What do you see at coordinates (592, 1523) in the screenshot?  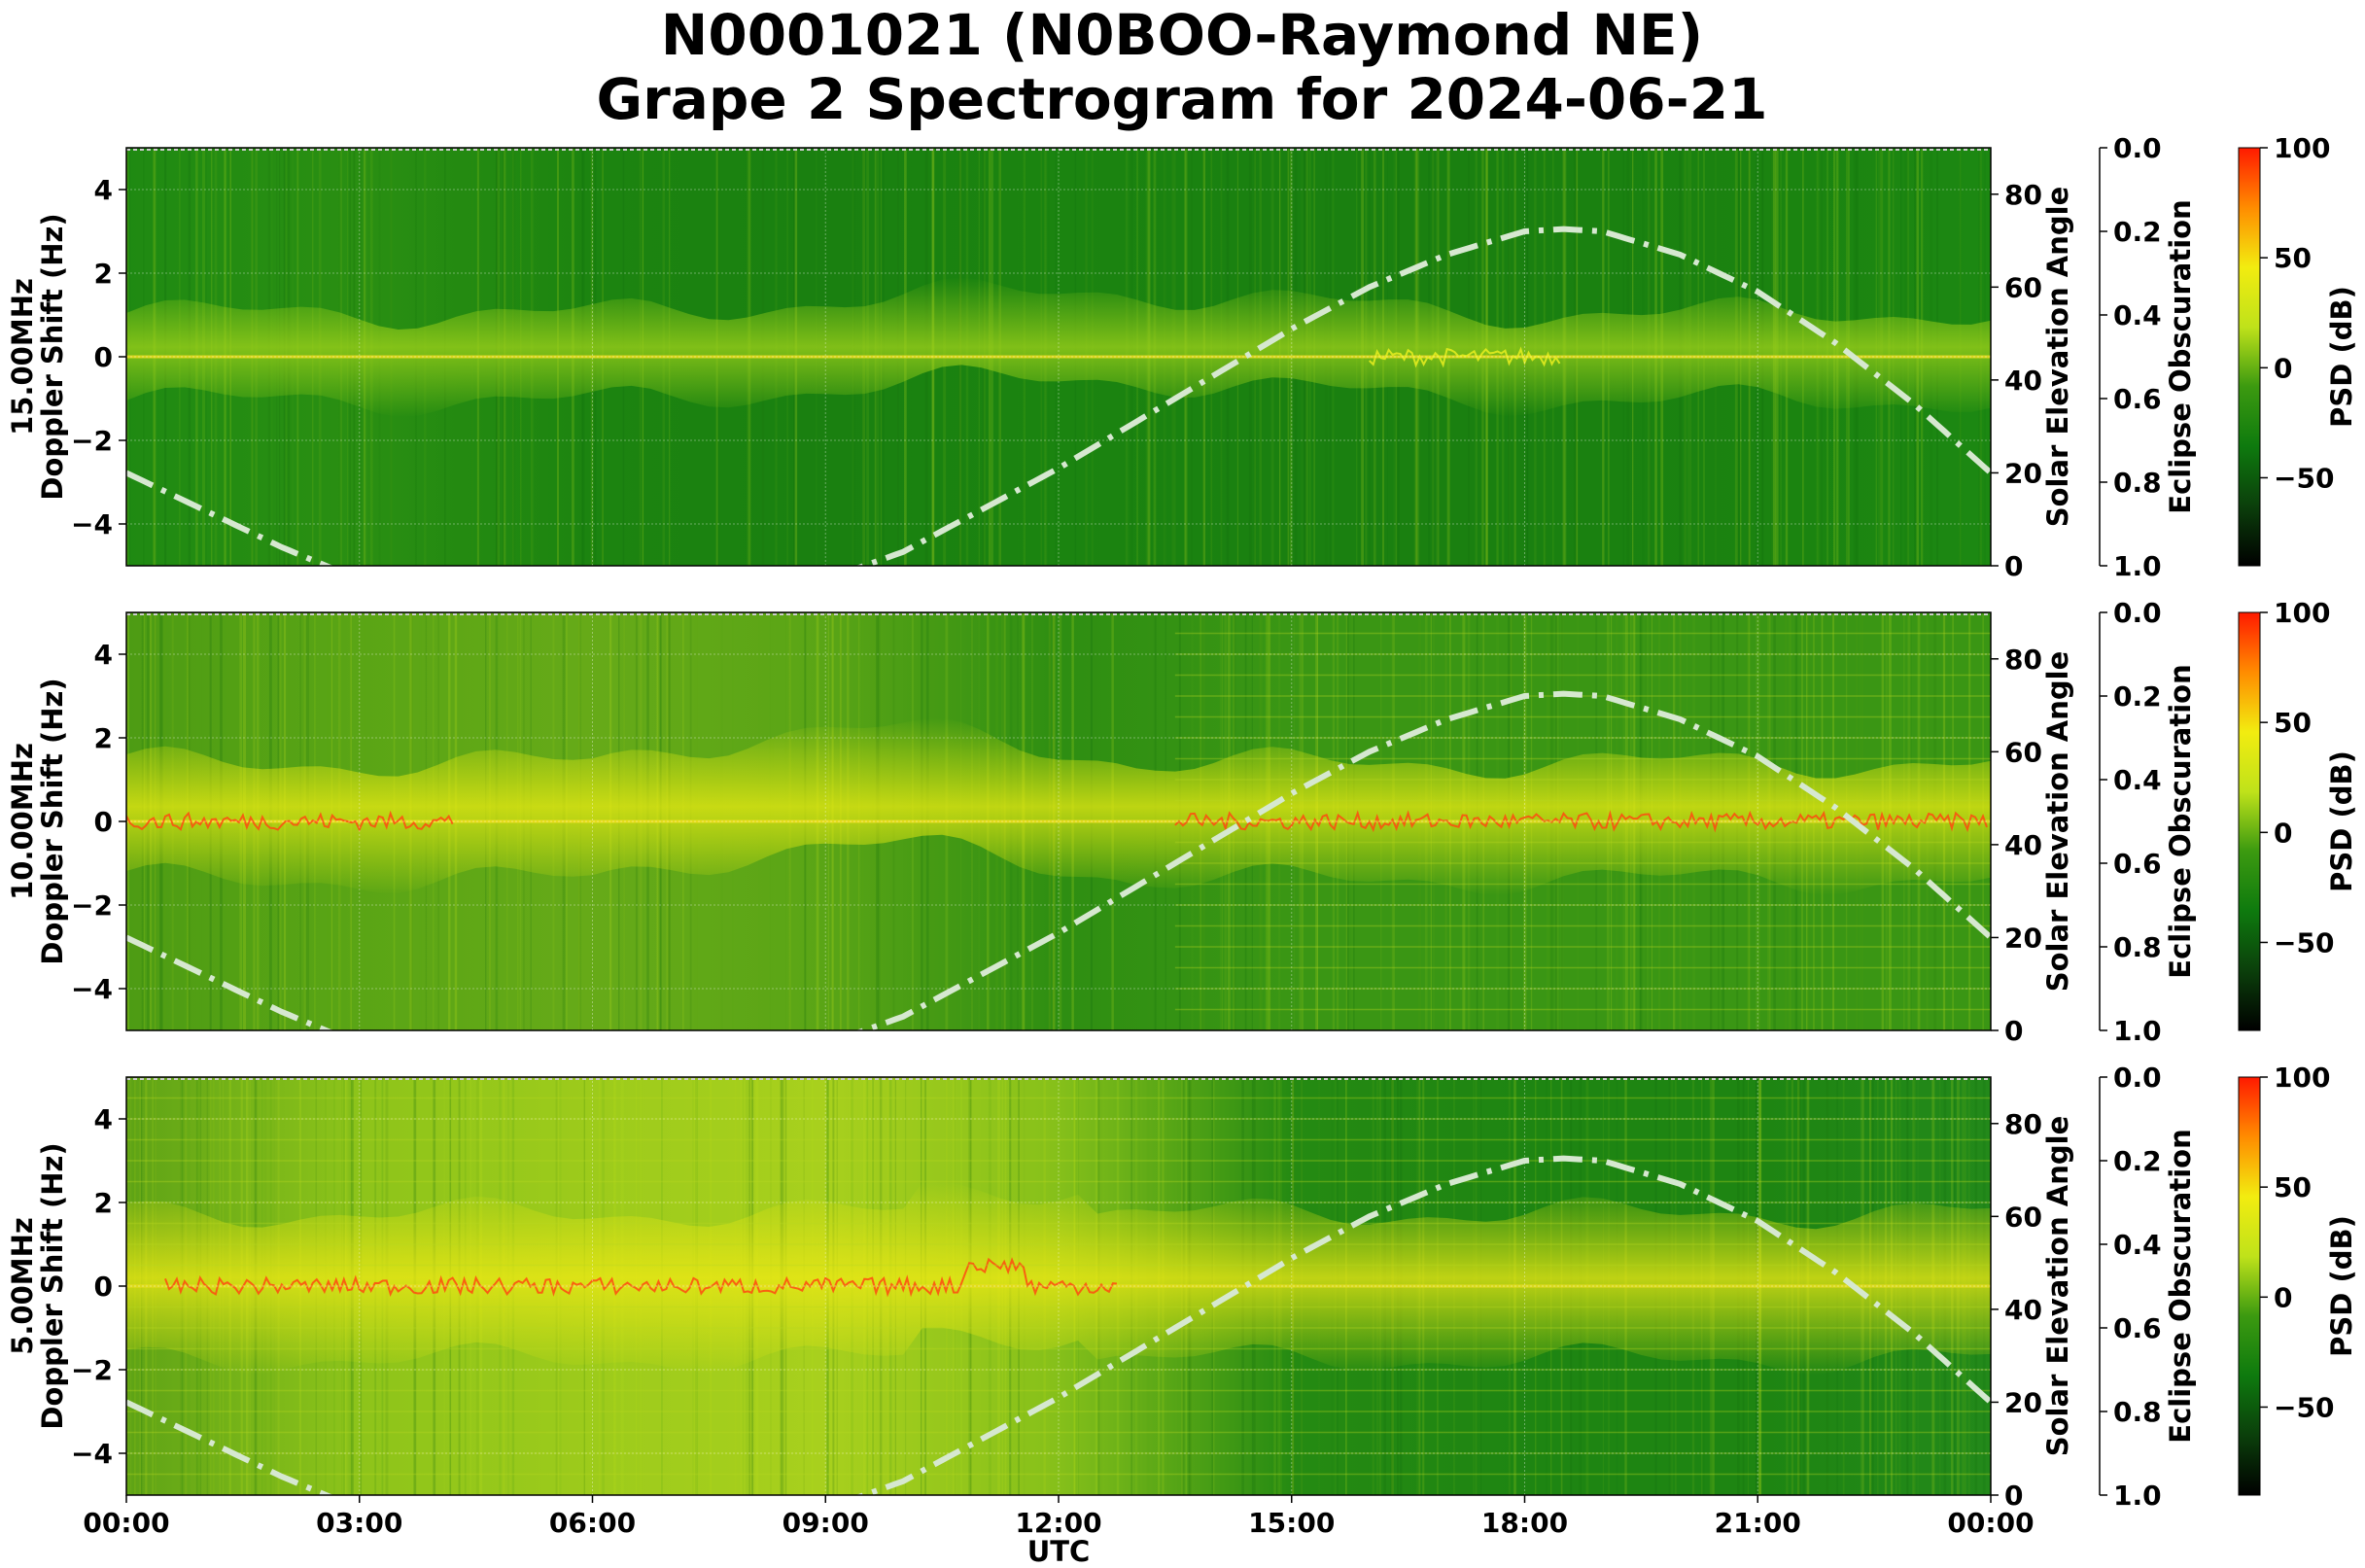 I see `x-tick-label: 06:00` at bounding box center [592, 1523].